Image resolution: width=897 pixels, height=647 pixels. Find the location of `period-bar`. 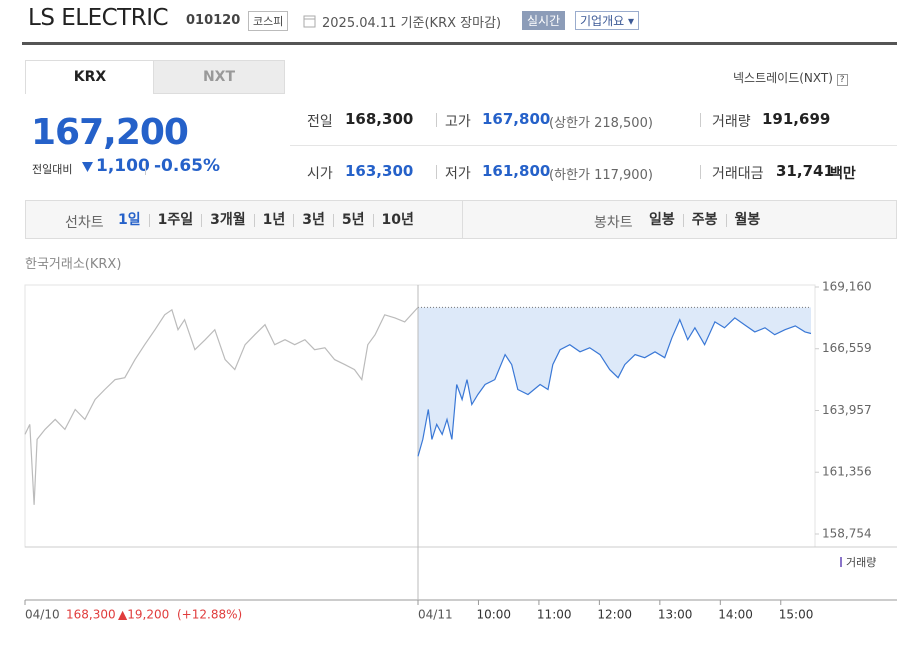

period-bar is located at coordinates (461, 219).